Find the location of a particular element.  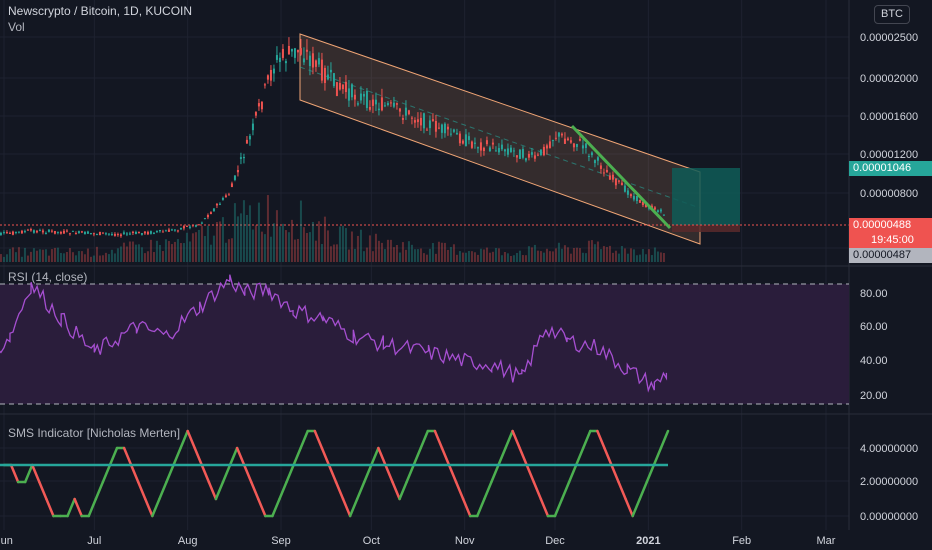

time-tick-label: Jun is located at coordinates (6, 541).